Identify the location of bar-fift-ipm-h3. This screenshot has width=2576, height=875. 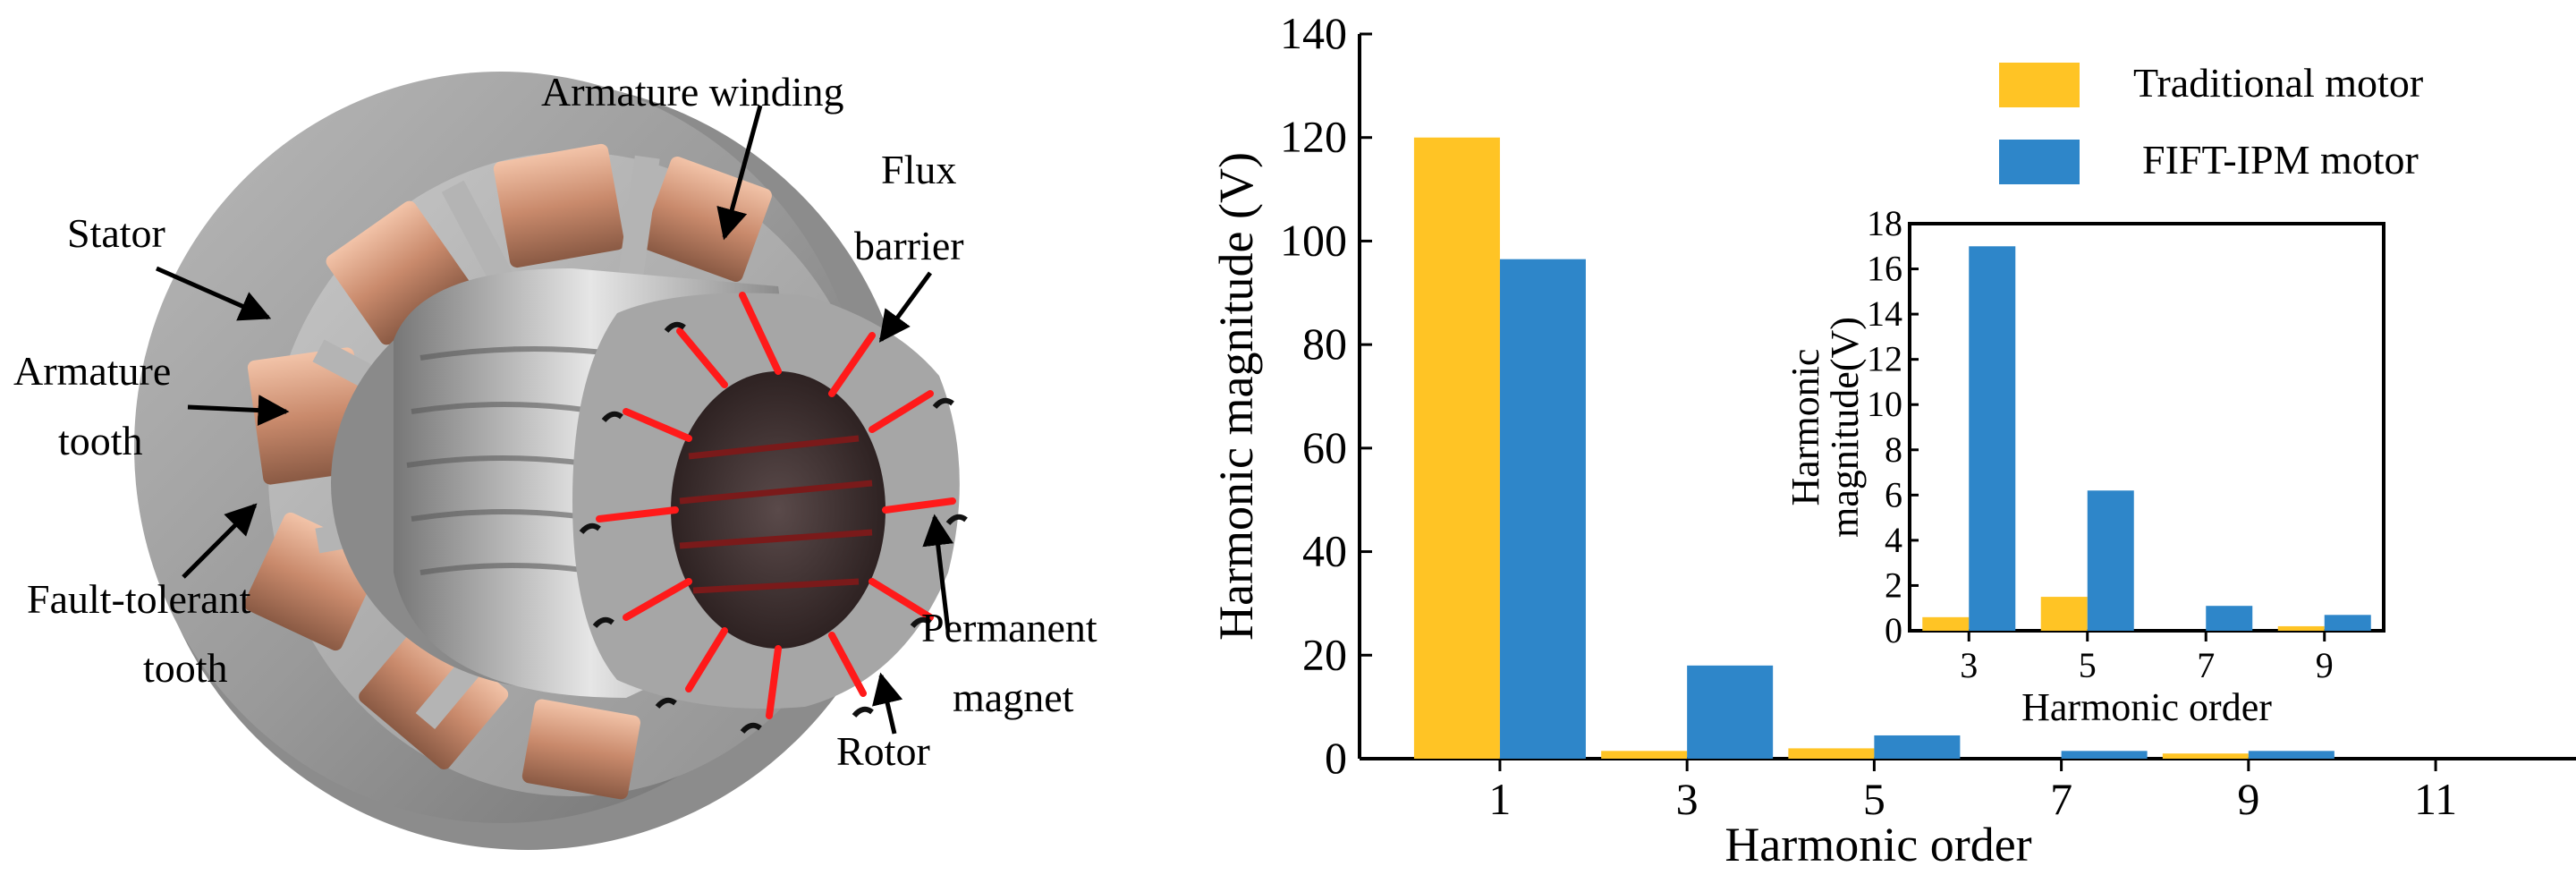
(1730, 712).